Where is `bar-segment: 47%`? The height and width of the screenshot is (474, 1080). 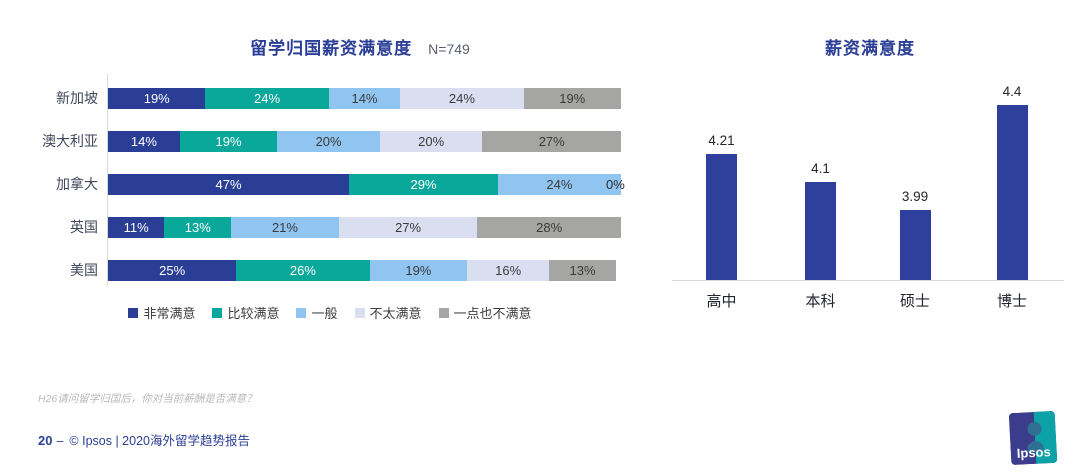 bar-segment: 47% is located at coordinates (229, 184).